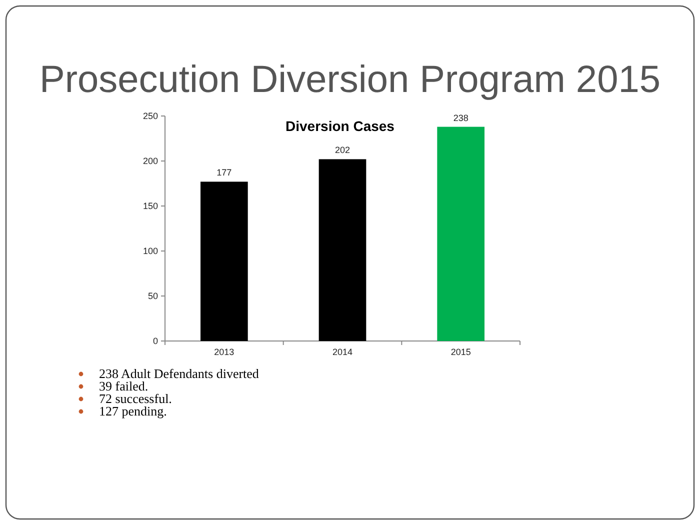  I want to click on data-label: 202, so click(342, 150).